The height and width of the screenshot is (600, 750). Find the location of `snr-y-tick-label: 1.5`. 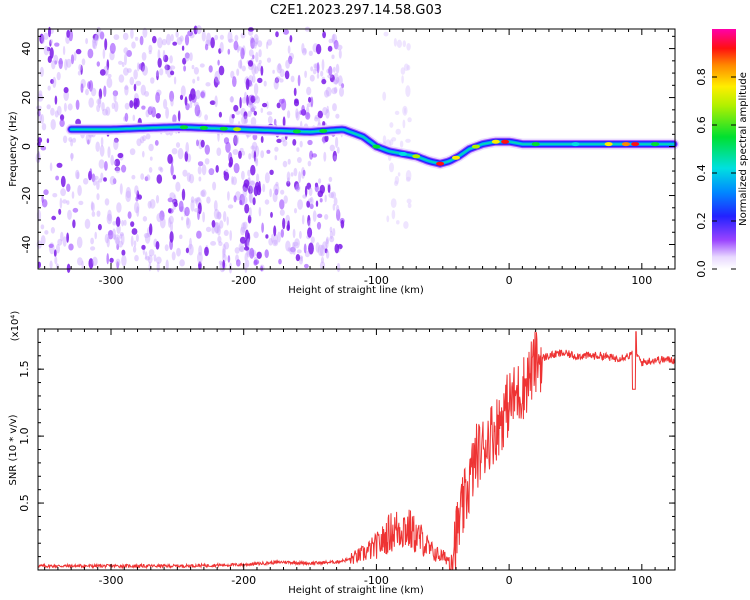

snr-y-tick-label: 1.5 is located at coordinates (24, 369).